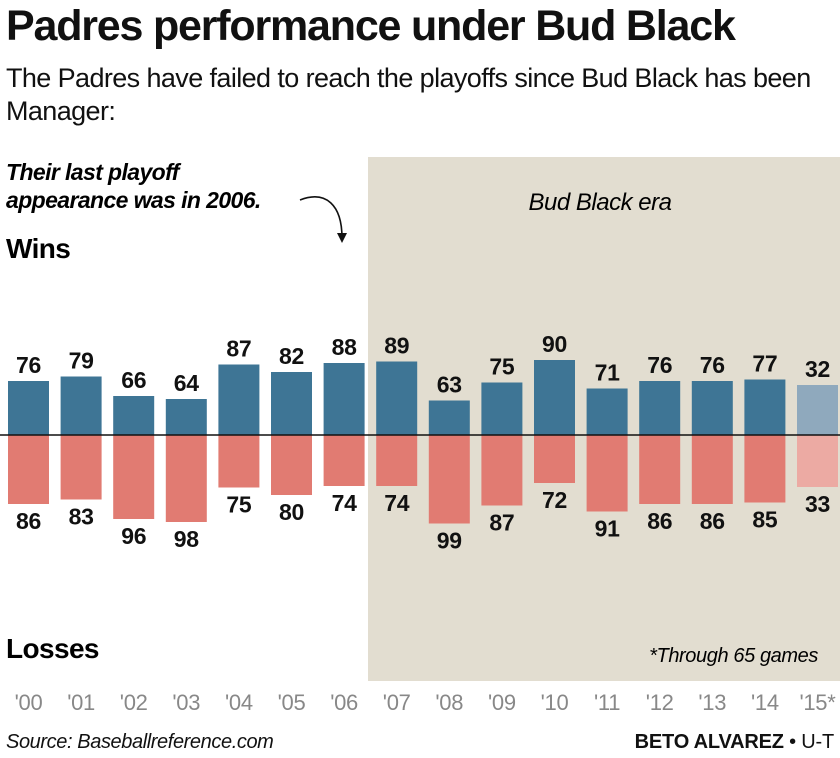 This screenshot has height=758, width=840. What do you see at coordinates (712, 702) in the screenshot?
I see `x-tick-label: '13` at bounding box center [712, 702].